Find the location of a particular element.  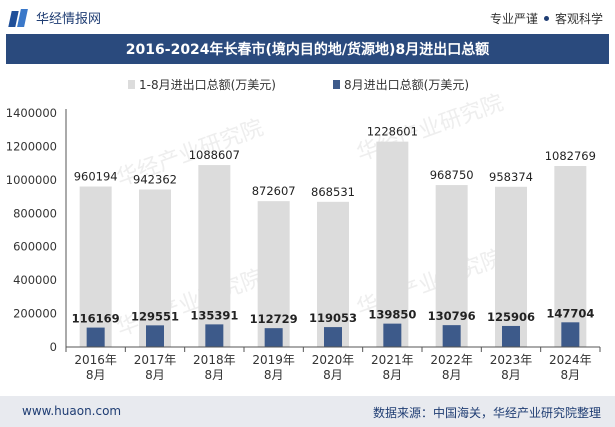

data-label-total: 1082769 is located at coordinates (570, 156).